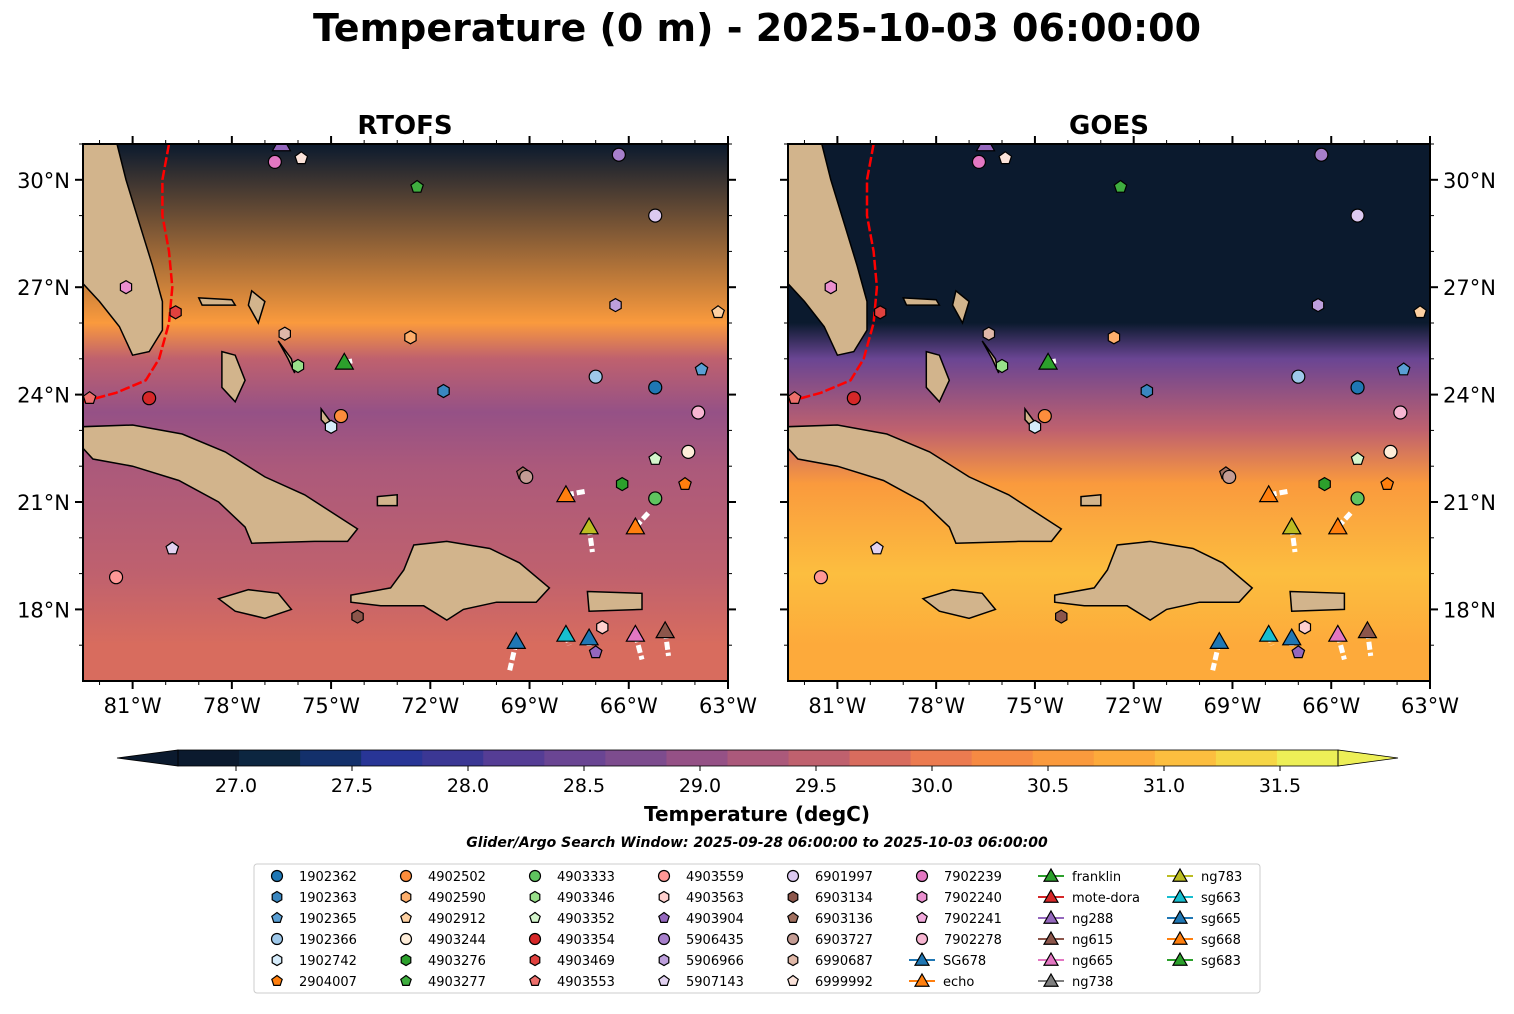 This screenshot has height=1014, width=1514. What do you see at coordinates (1204, 876) in the screenshot?
I see `legend-entry-ng783: ng783` at bounding box center [1204, 876].